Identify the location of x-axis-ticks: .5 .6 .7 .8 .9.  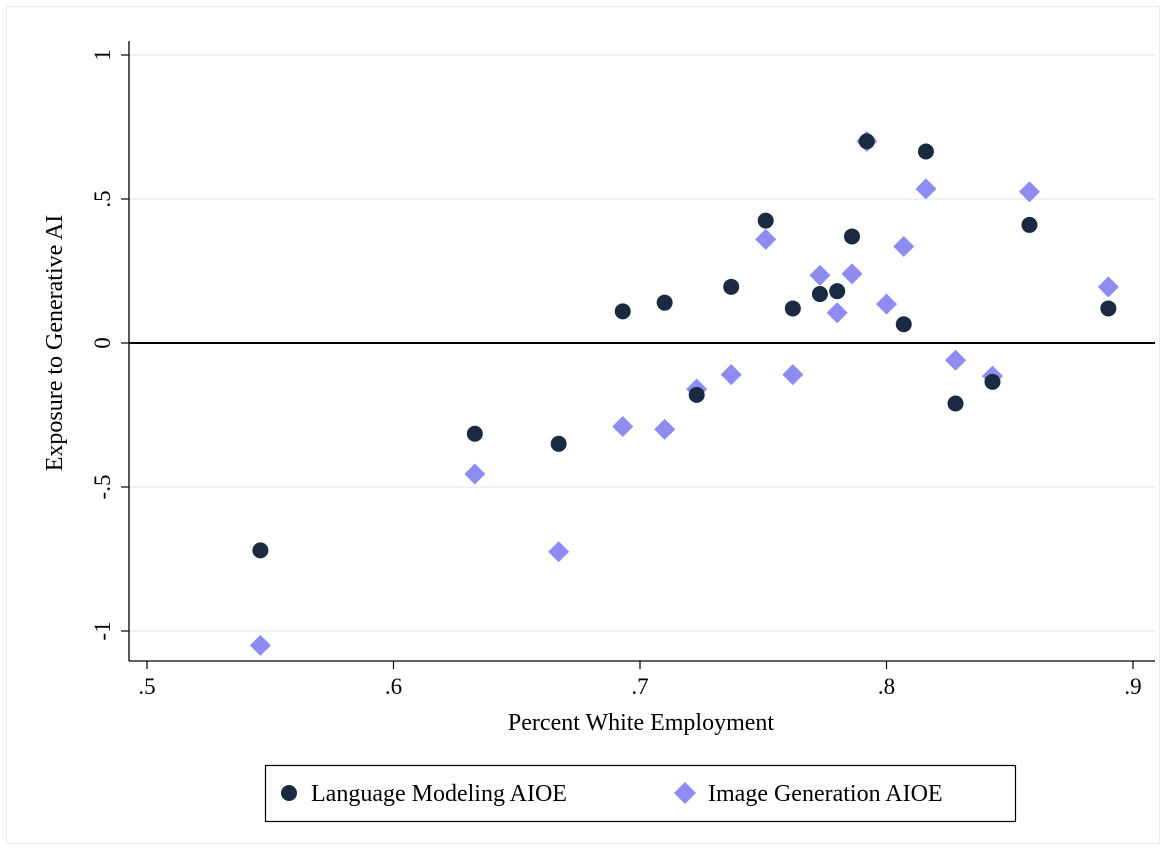
(640, 680).